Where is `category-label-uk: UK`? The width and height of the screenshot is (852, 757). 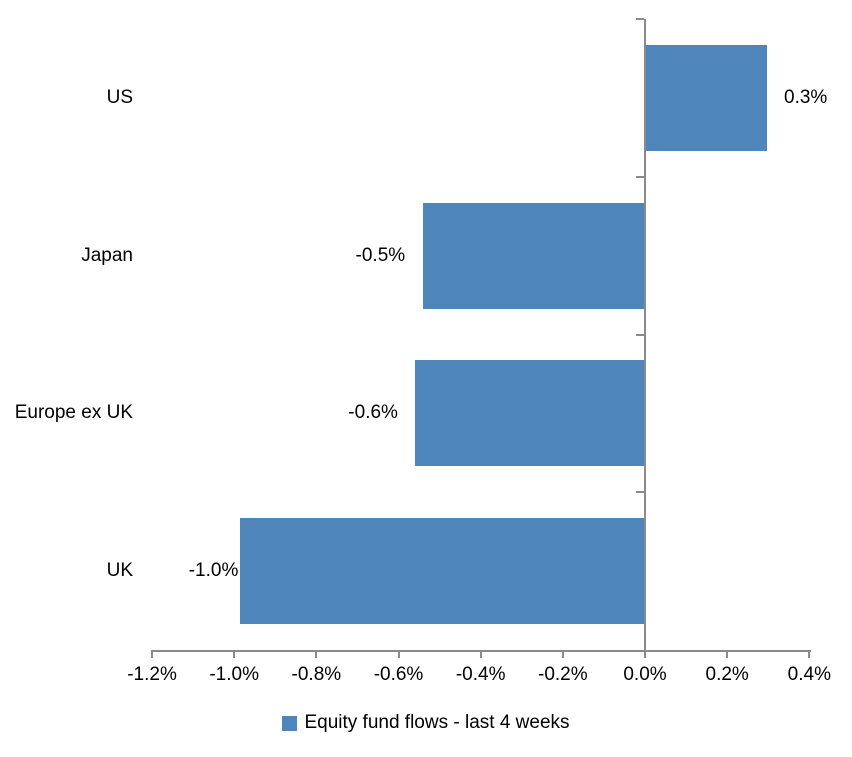 category-label-uk: UK is located at coordinates (119, 571).